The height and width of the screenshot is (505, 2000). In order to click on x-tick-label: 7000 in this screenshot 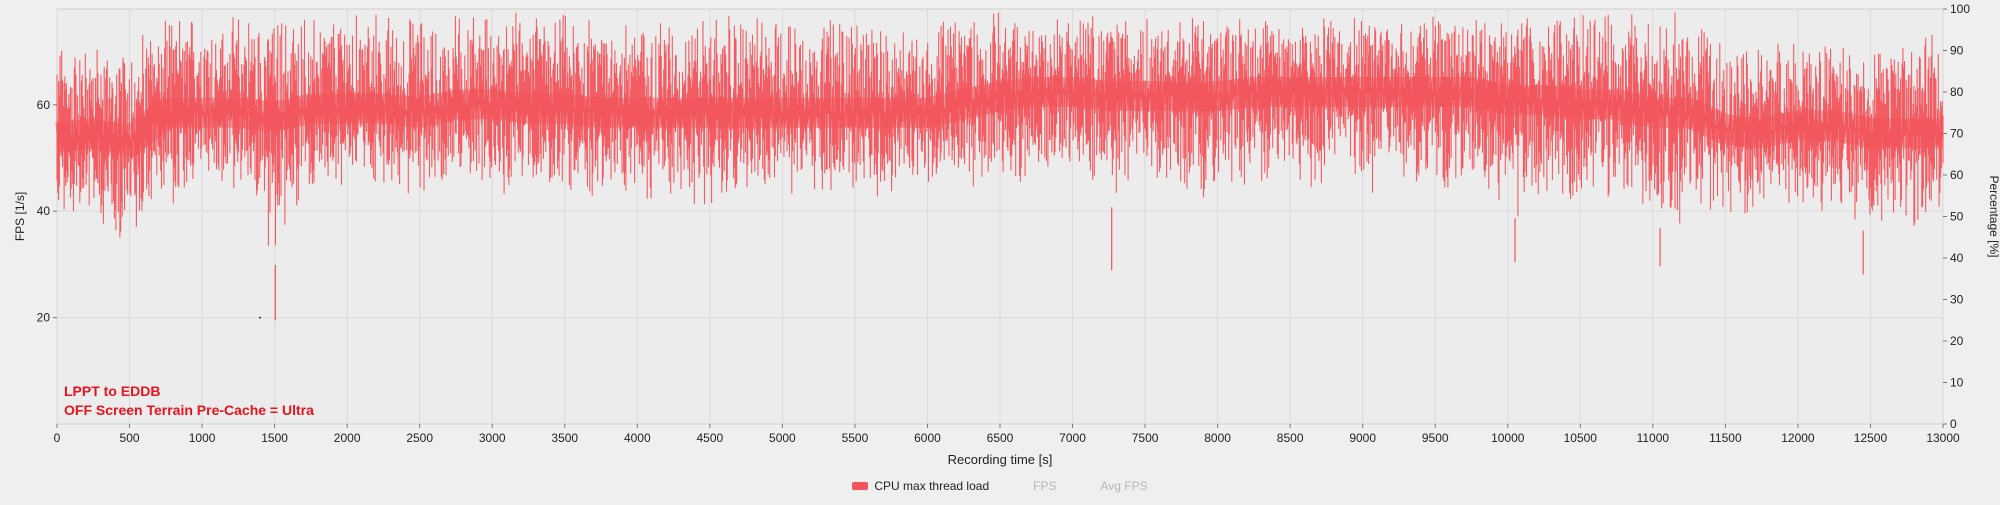, I will do `click(1072, 438)`.